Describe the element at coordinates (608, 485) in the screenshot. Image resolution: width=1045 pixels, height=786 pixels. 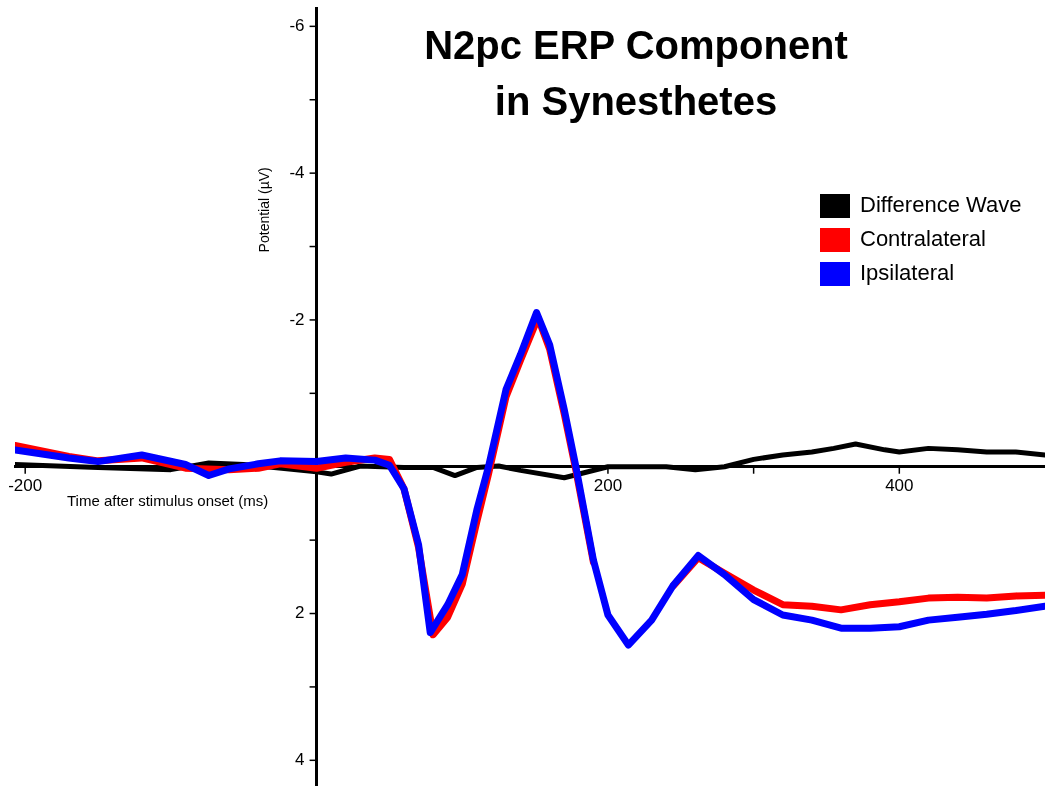
I see `x-tick-label: 200` at that location.